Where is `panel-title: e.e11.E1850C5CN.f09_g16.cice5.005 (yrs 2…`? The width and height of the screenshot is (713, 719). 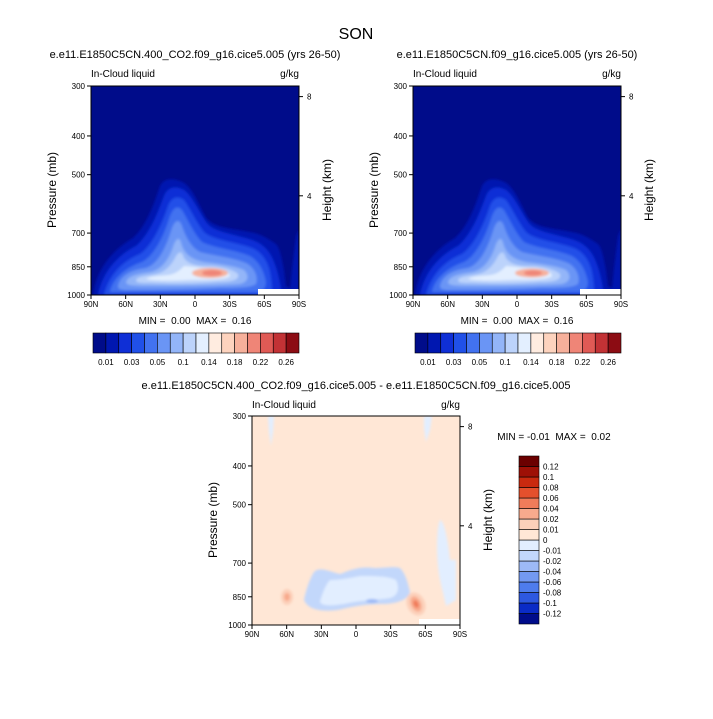
panel-title: e.e11.E1850C5CN.f09_g16.cice5.005 (yrs 2… is located at coordinates (517, 55).